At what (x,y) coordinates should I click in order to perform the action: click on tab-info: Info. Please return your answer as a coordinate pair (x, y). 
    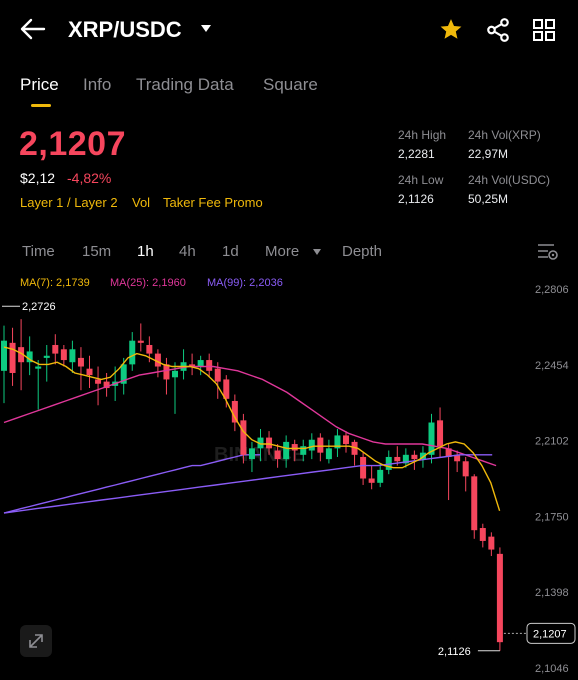
    Looking at the image, I should click on (97, 84).